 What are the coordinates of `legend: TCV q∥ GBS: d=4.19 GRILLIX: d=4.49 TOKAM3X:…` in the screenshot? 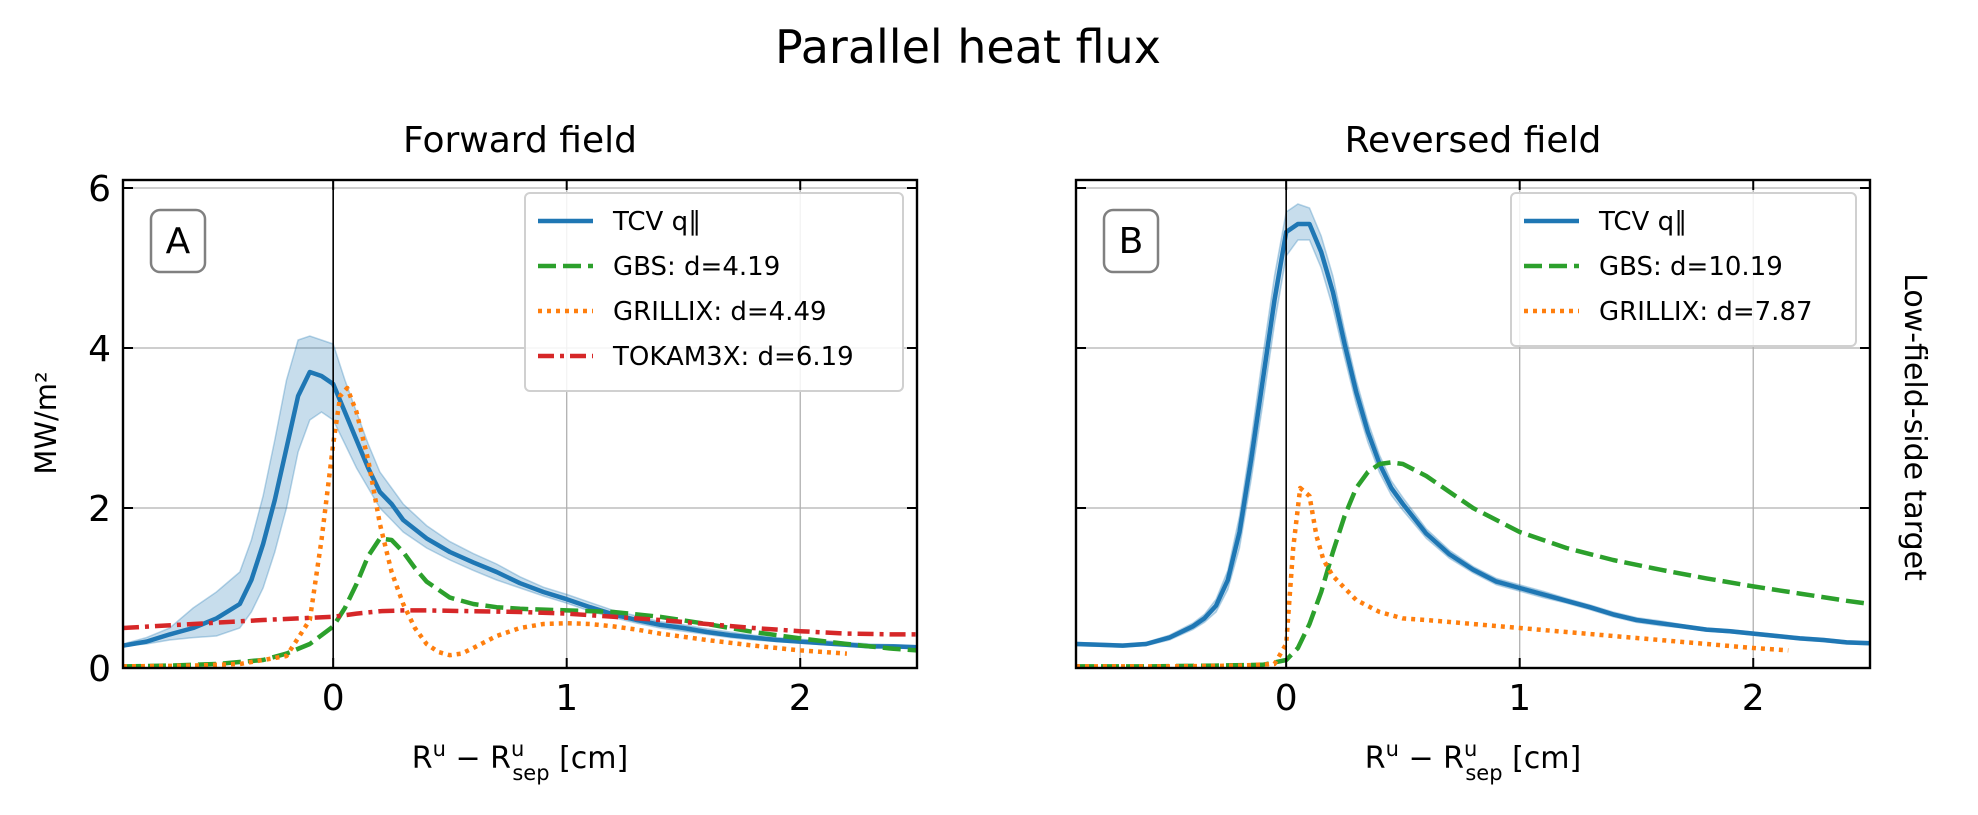 It's located at (714, 292).